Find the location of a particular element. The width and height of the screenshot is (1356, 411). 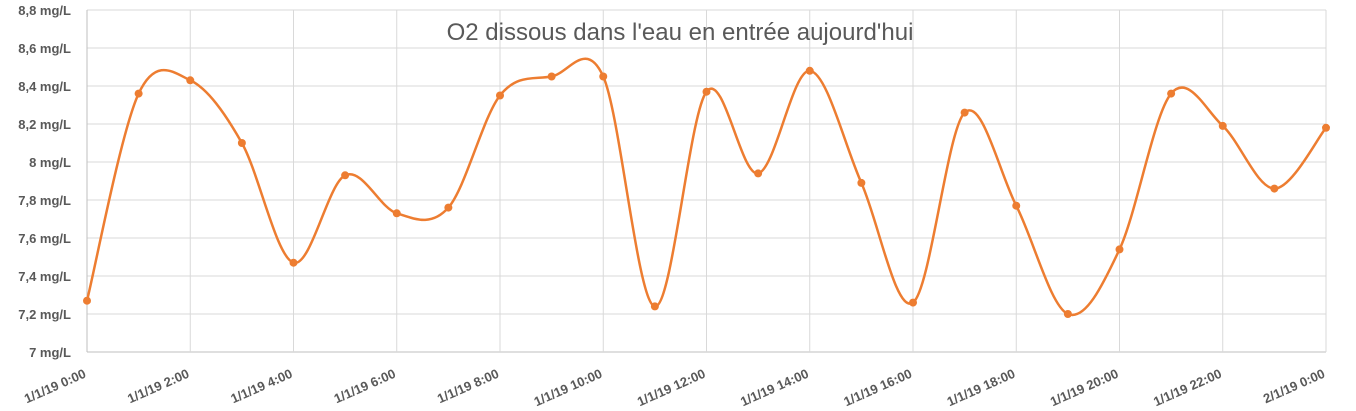

x-tick-label: 1/1/19 20:00 is located at coordinates (1084, 387).